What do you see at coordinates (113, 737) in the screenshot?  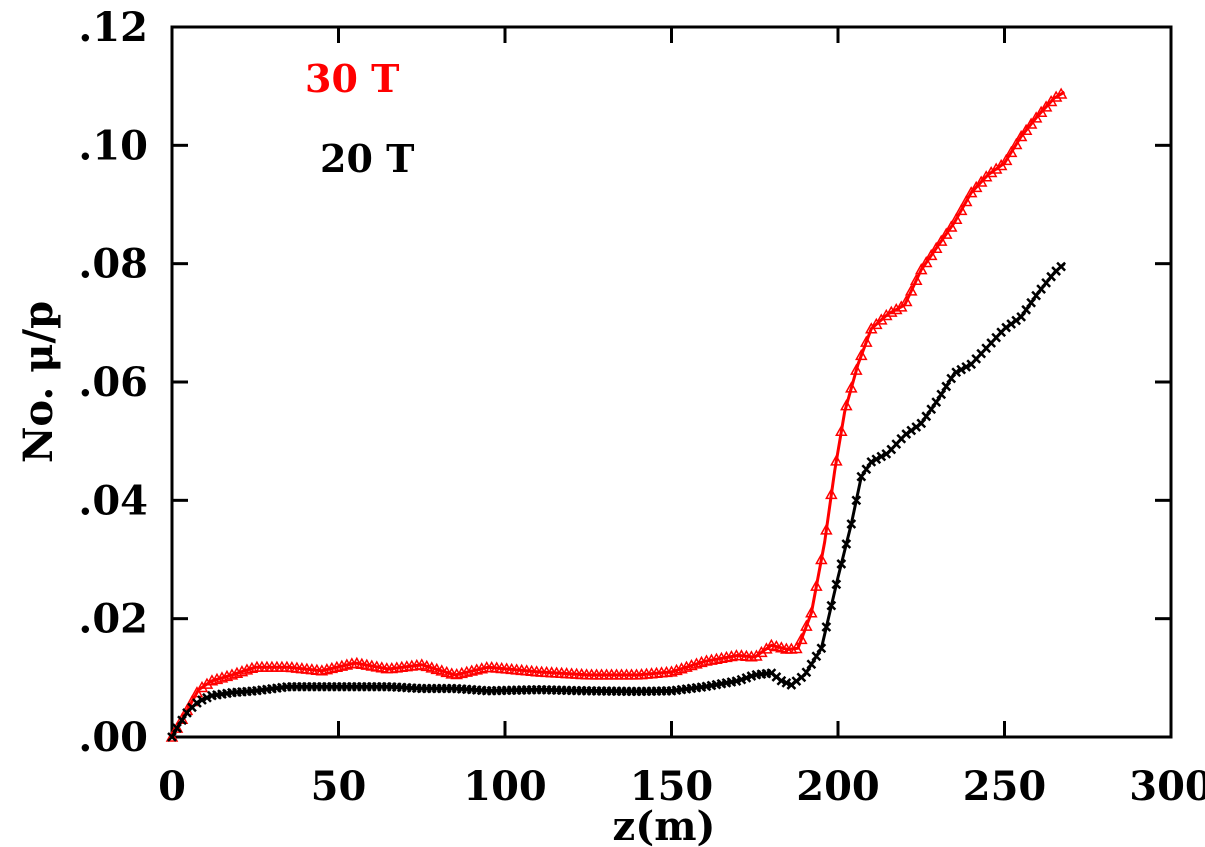 I see `y-tick-label-0: .00` at bounding box center [113, 737].